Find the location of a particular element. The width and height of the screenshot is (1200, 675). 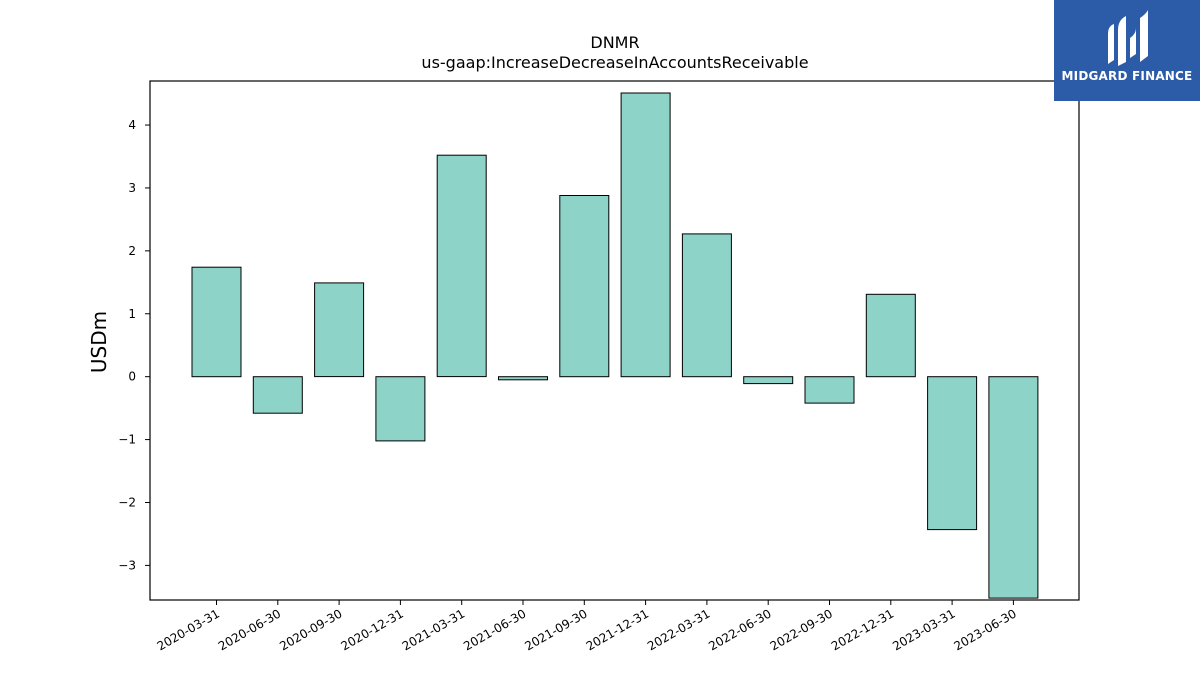

x-tick-label: 2021-03-31 is located at coordinates (433, 629).